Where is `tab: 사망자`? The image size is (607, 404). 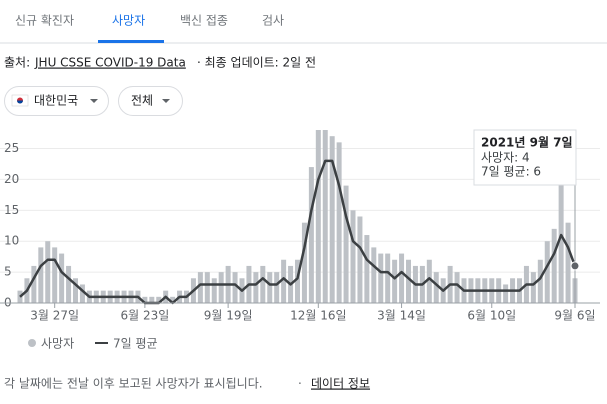 tab: 사망자 is located at coordinates (128, 21).